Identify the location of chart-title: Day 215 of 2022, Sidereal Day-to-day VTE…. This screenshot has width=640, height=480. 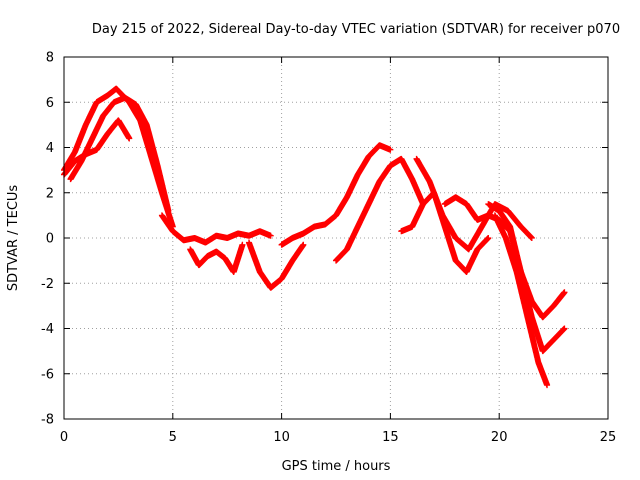
(356, 29).